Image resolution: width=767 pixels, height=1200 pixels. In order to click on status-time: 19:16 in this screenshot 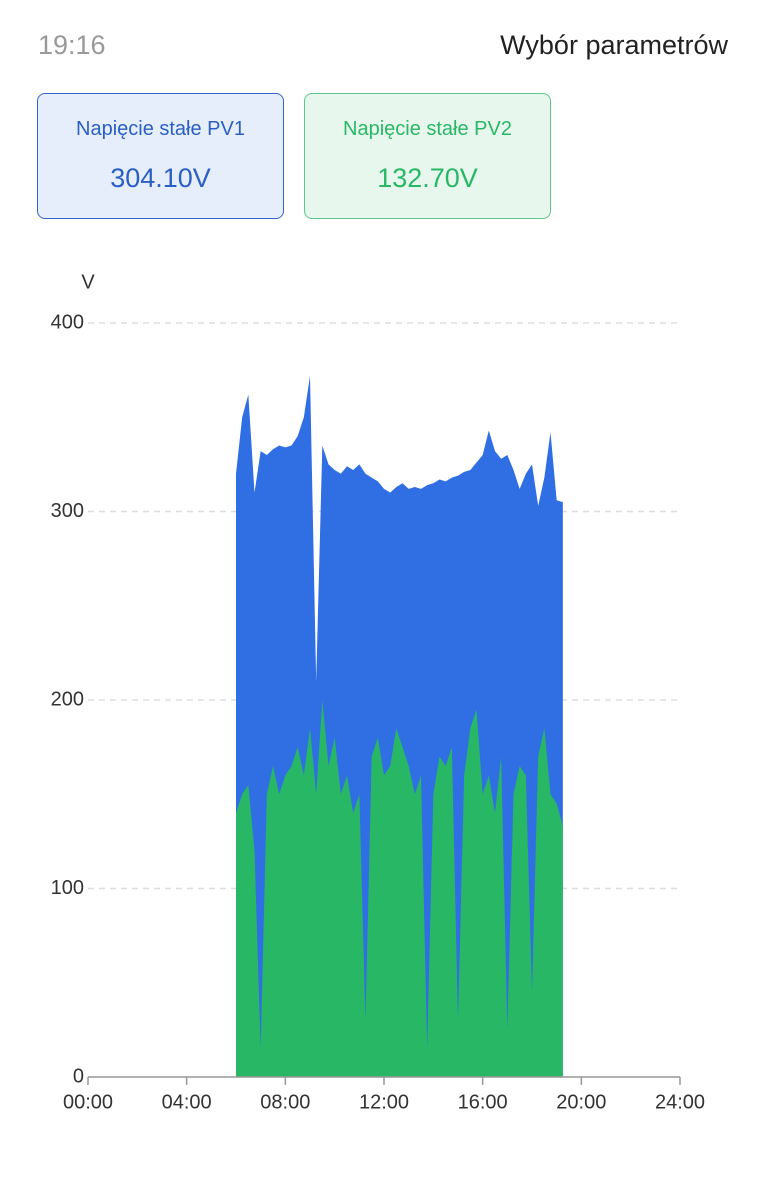, I will do `click(72, 45)`.